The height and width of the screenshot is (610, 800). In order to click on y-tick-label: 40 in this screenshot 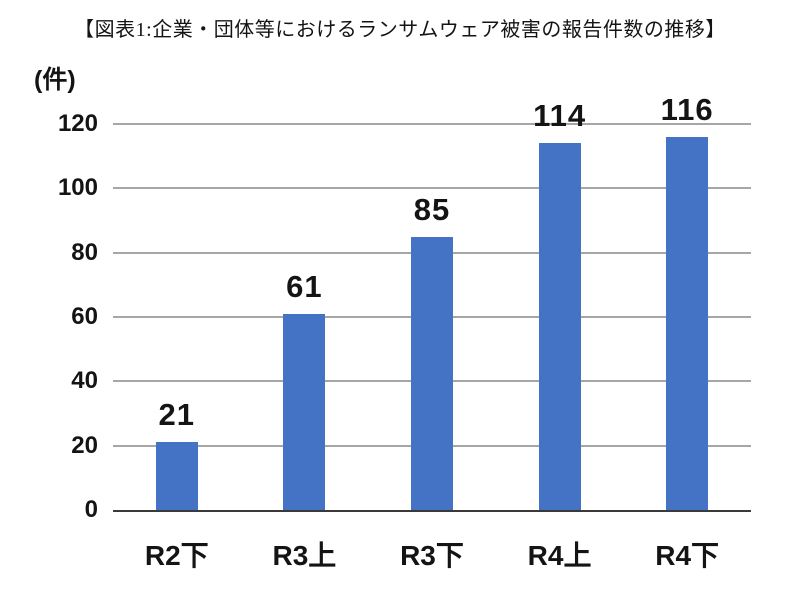, I will do `click(84, 381)`.